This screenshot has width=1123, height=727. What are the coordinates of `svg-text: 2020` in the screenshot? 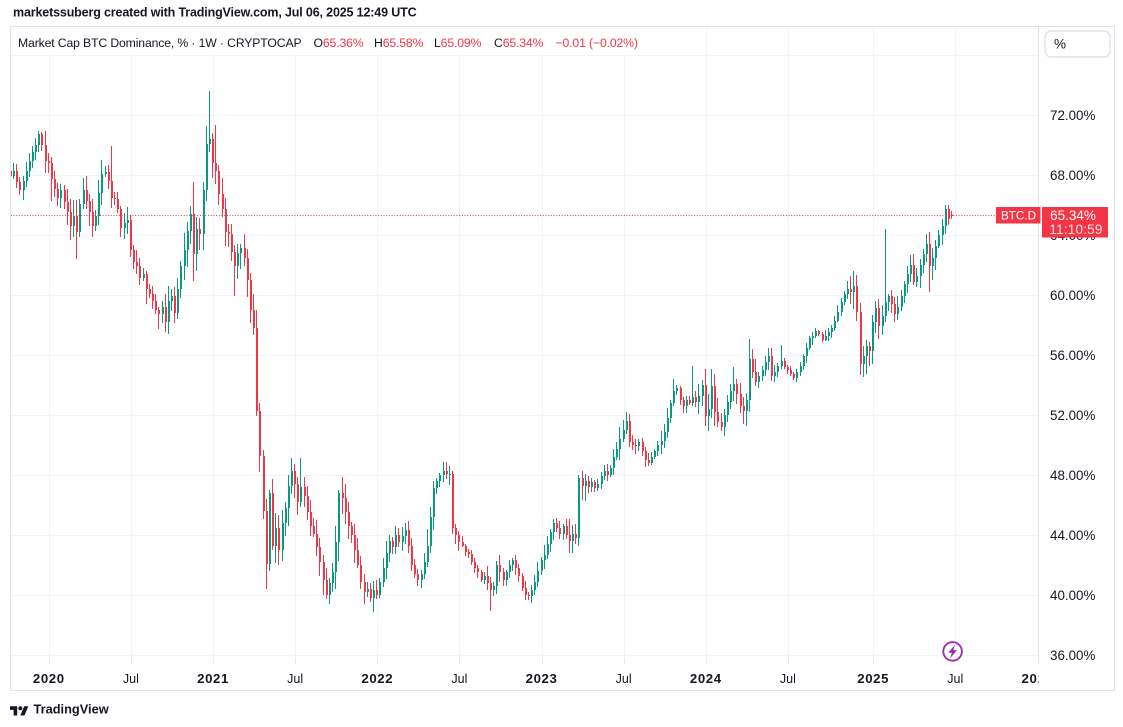 It's located at (49, 678).